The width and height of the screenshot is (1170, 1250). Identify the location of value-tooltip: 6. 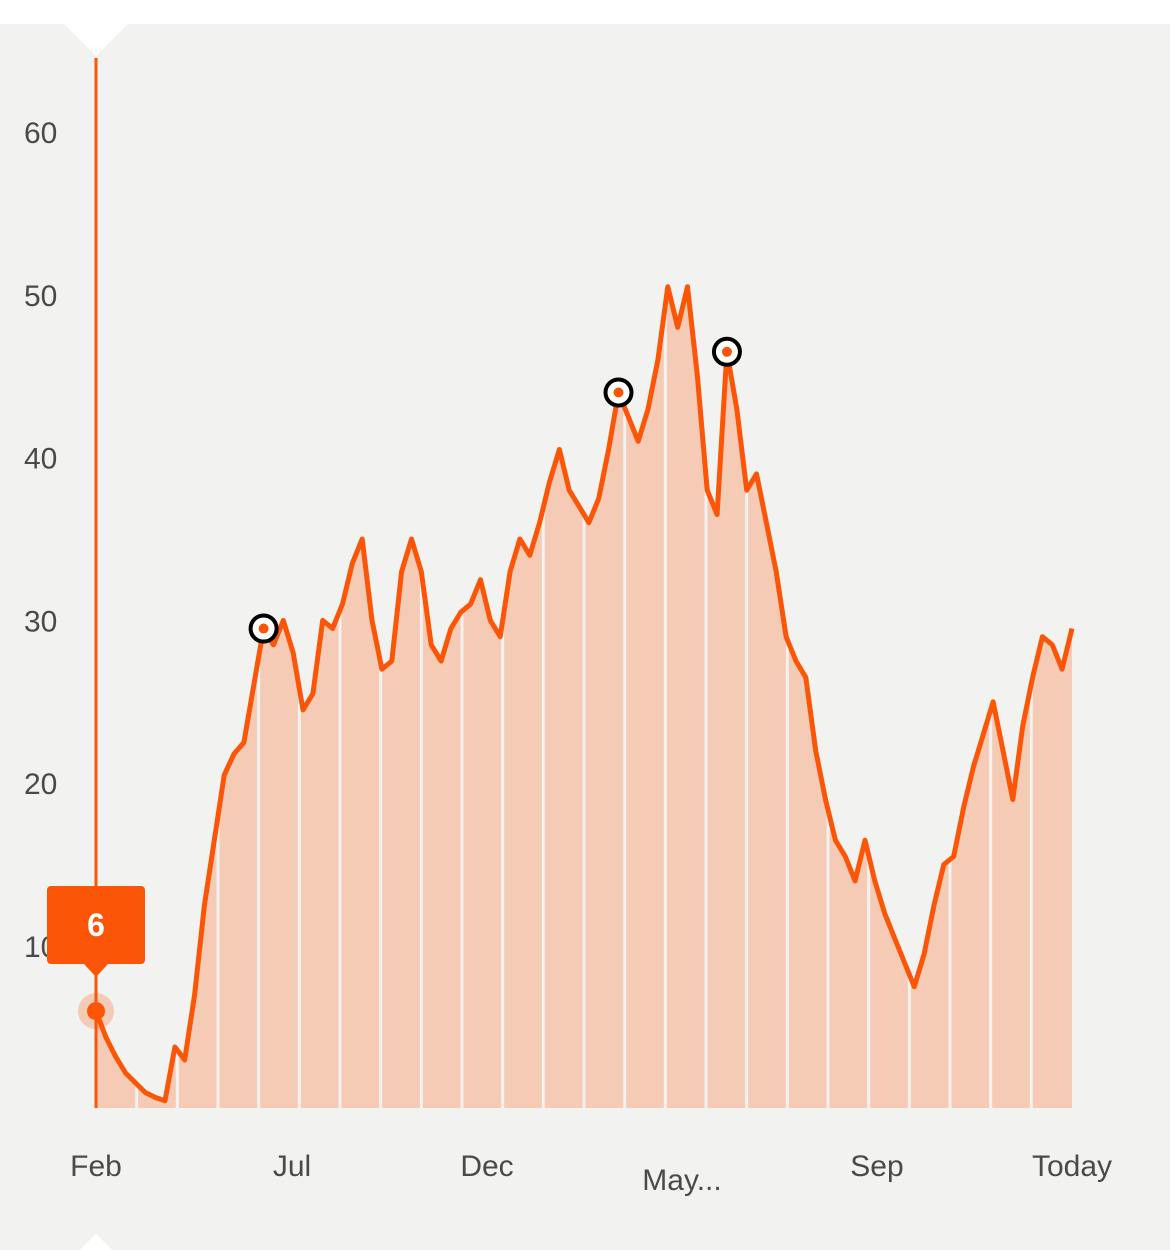
(96, 958).